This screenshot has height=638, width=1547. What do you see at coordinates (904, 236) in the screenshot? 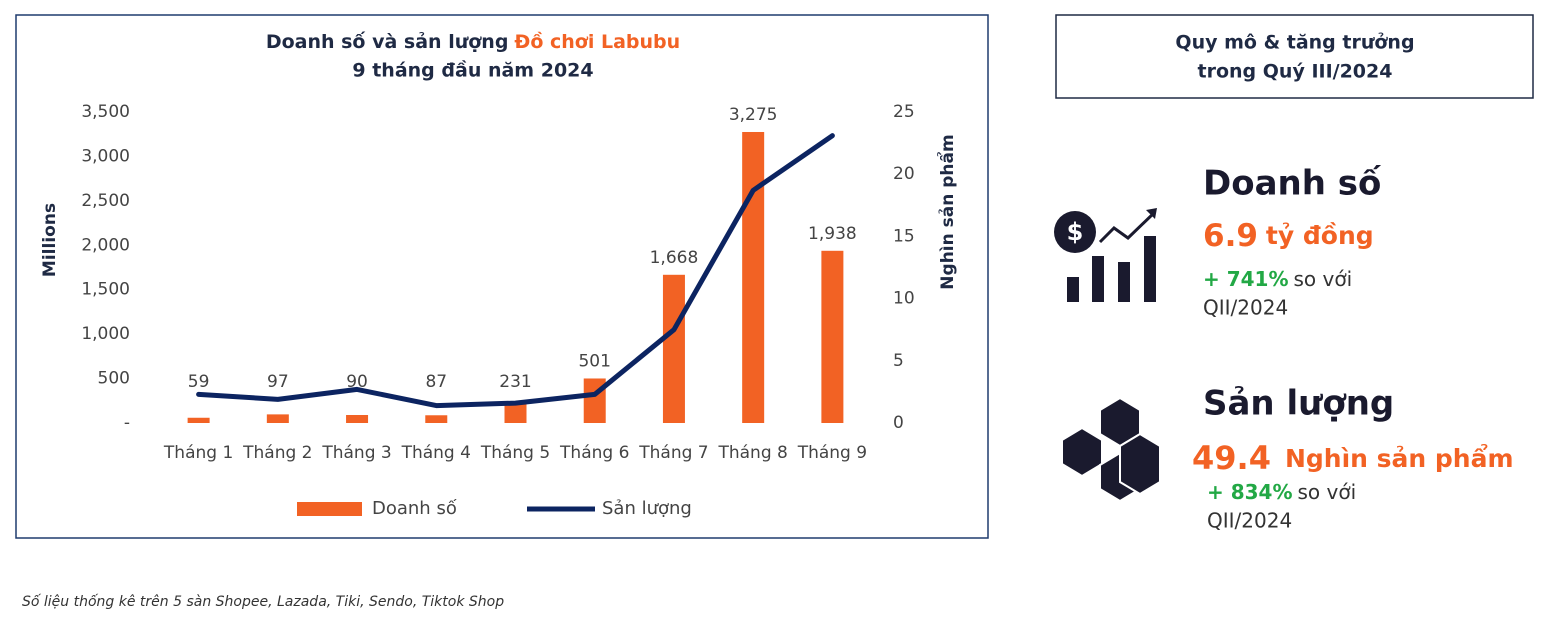
I see `y2-tick-label: 15` at bounding box center [904, 236].